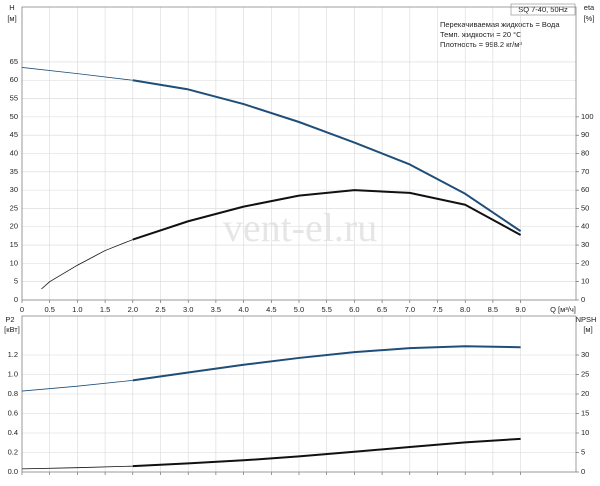  What do you see at coordinates (585, 226) in the screenshot?
I see `y2-tick-label: 40` at bounding box center [585, 226].